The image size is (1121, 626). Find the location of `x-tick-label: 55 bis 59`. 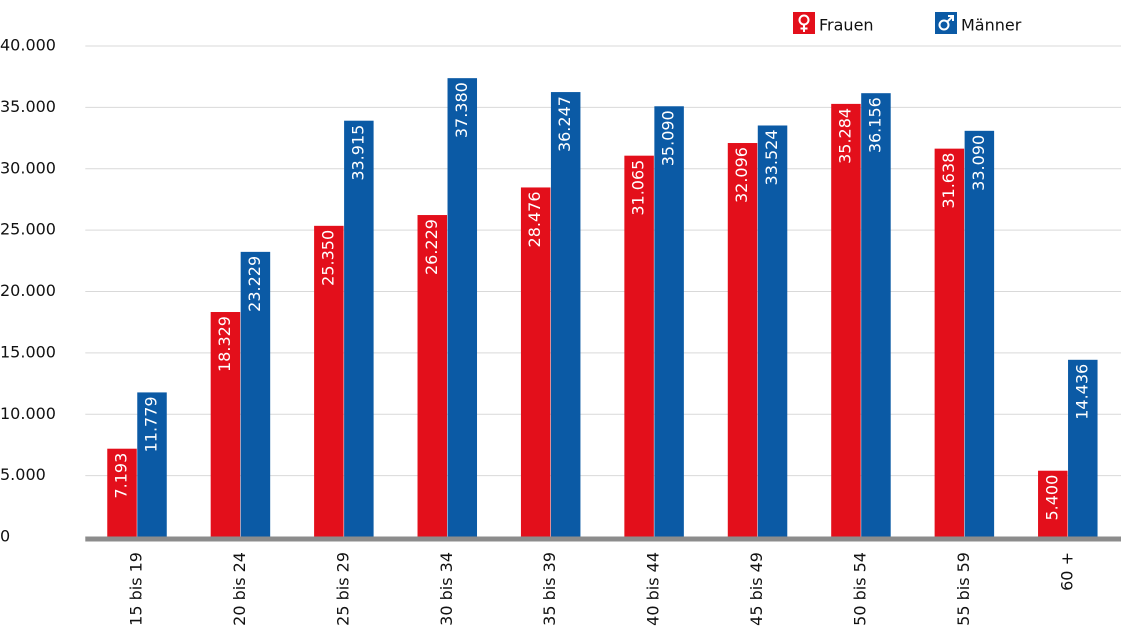

x-tick-label: 55 bis 59 is located at coordinates (963, 589).